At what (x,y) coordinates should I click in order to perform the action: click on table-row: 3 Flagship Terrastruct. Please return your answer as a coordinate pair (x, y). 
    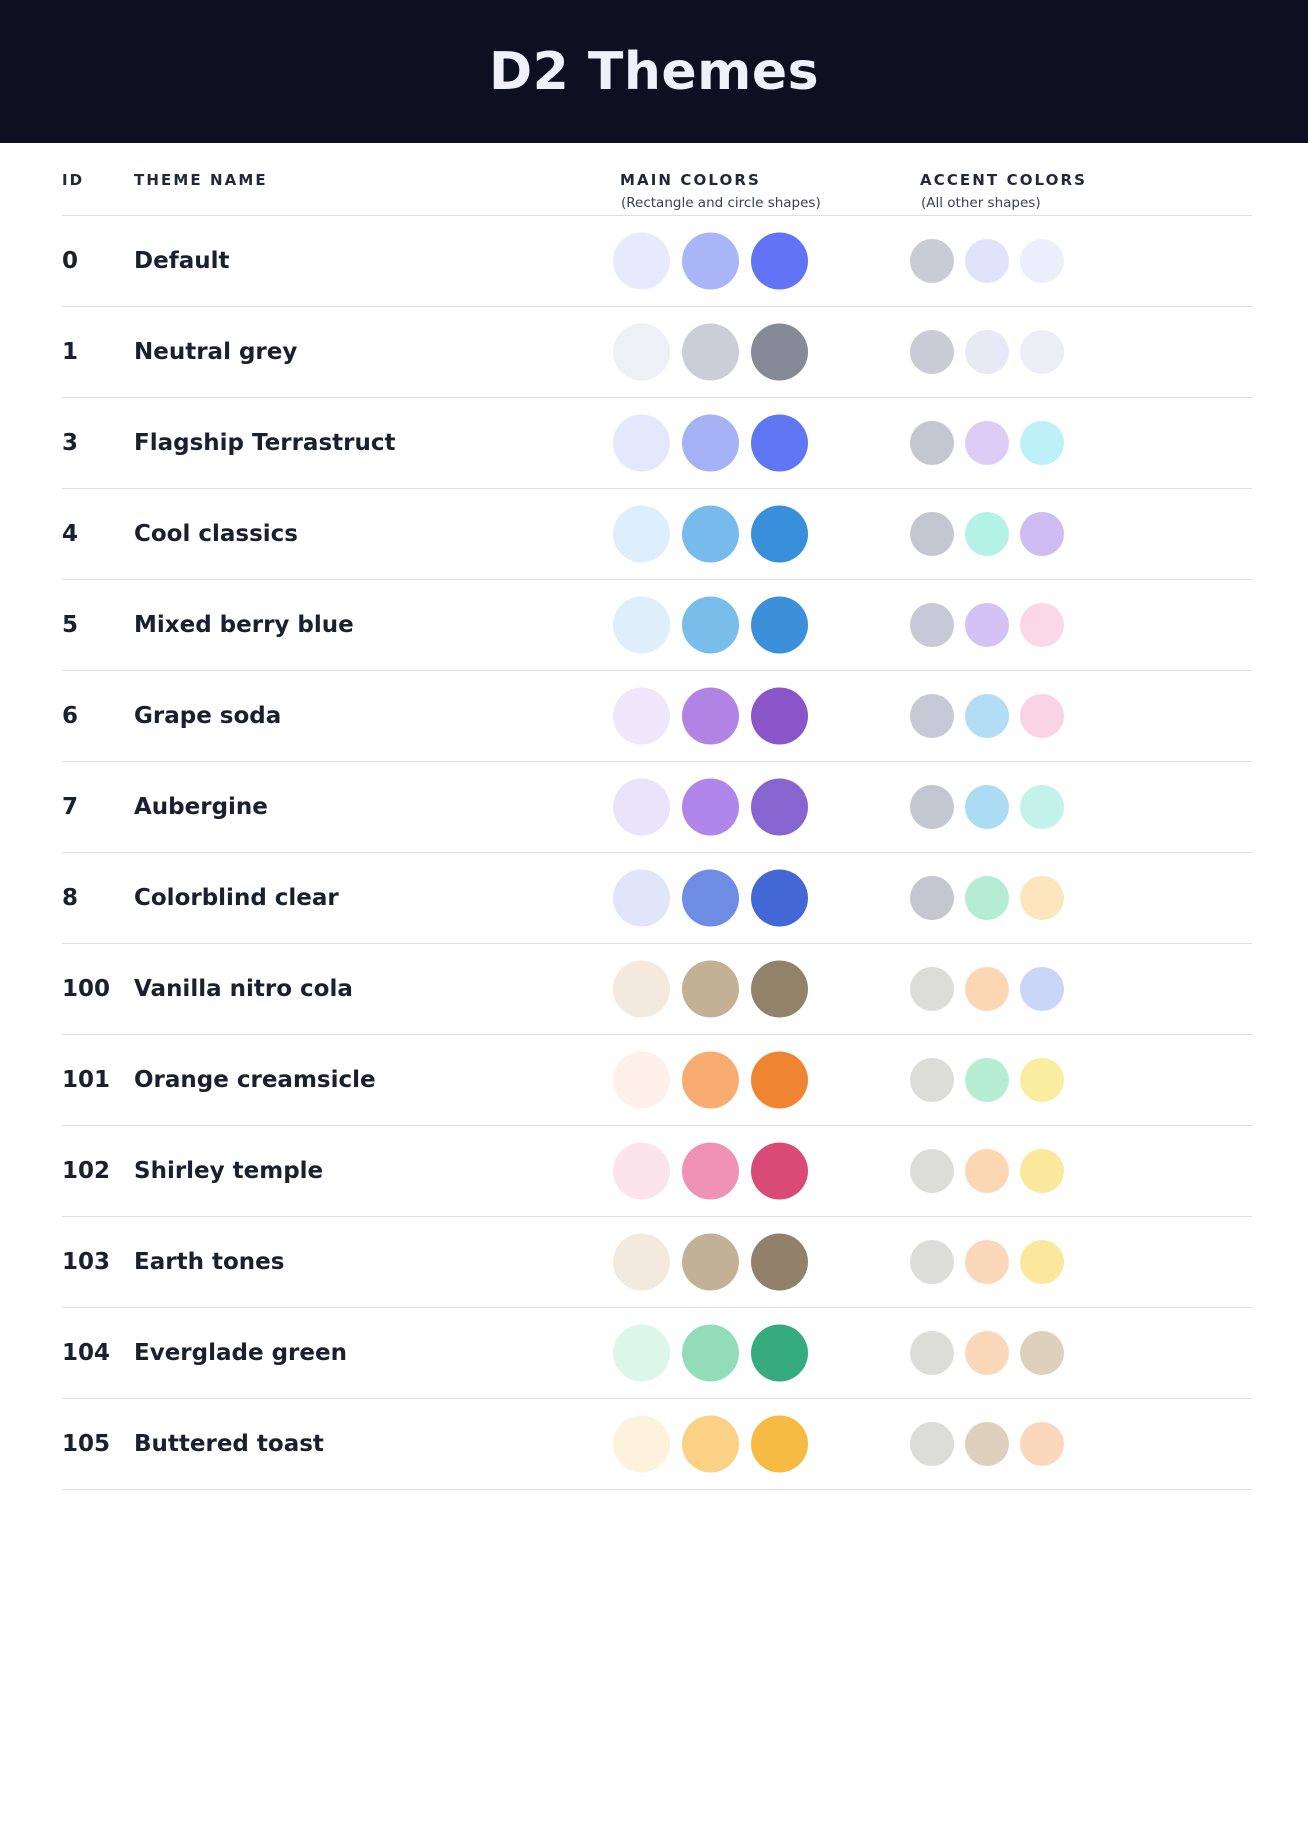
    Looking at the image, I should click on (657, 443).